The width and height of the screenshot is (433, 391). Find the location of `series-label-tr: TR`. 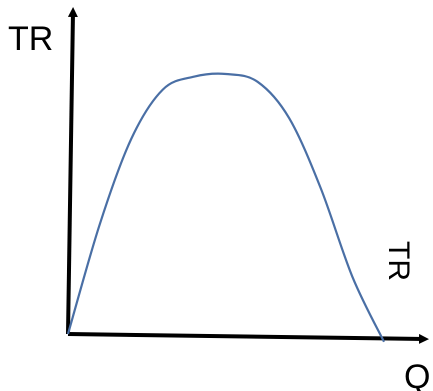

series-label-tr: TR is located at coordinates (398, 261).